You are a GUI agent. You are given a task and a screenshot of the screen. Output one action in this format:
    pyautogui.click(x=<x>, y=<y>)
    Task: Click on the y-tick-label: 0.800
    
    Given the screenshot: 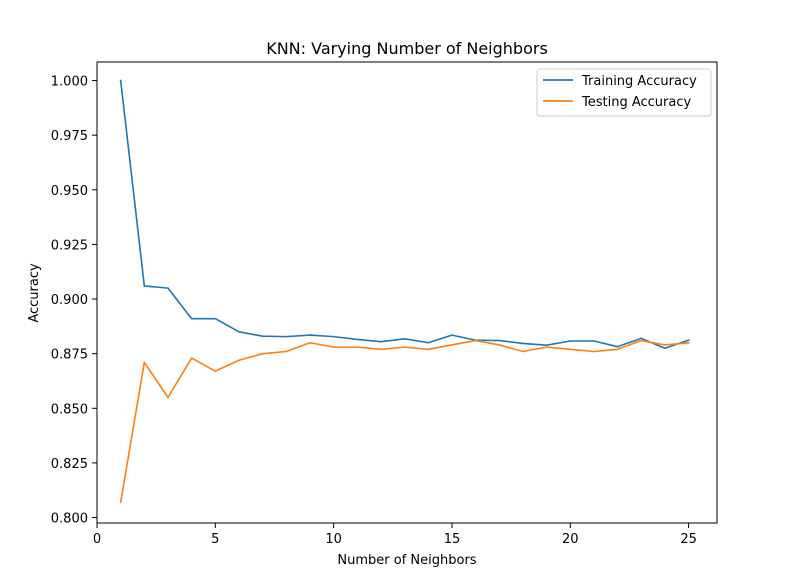 What is the action you would take?
    pyautogui.click(x=69, y=519)
    